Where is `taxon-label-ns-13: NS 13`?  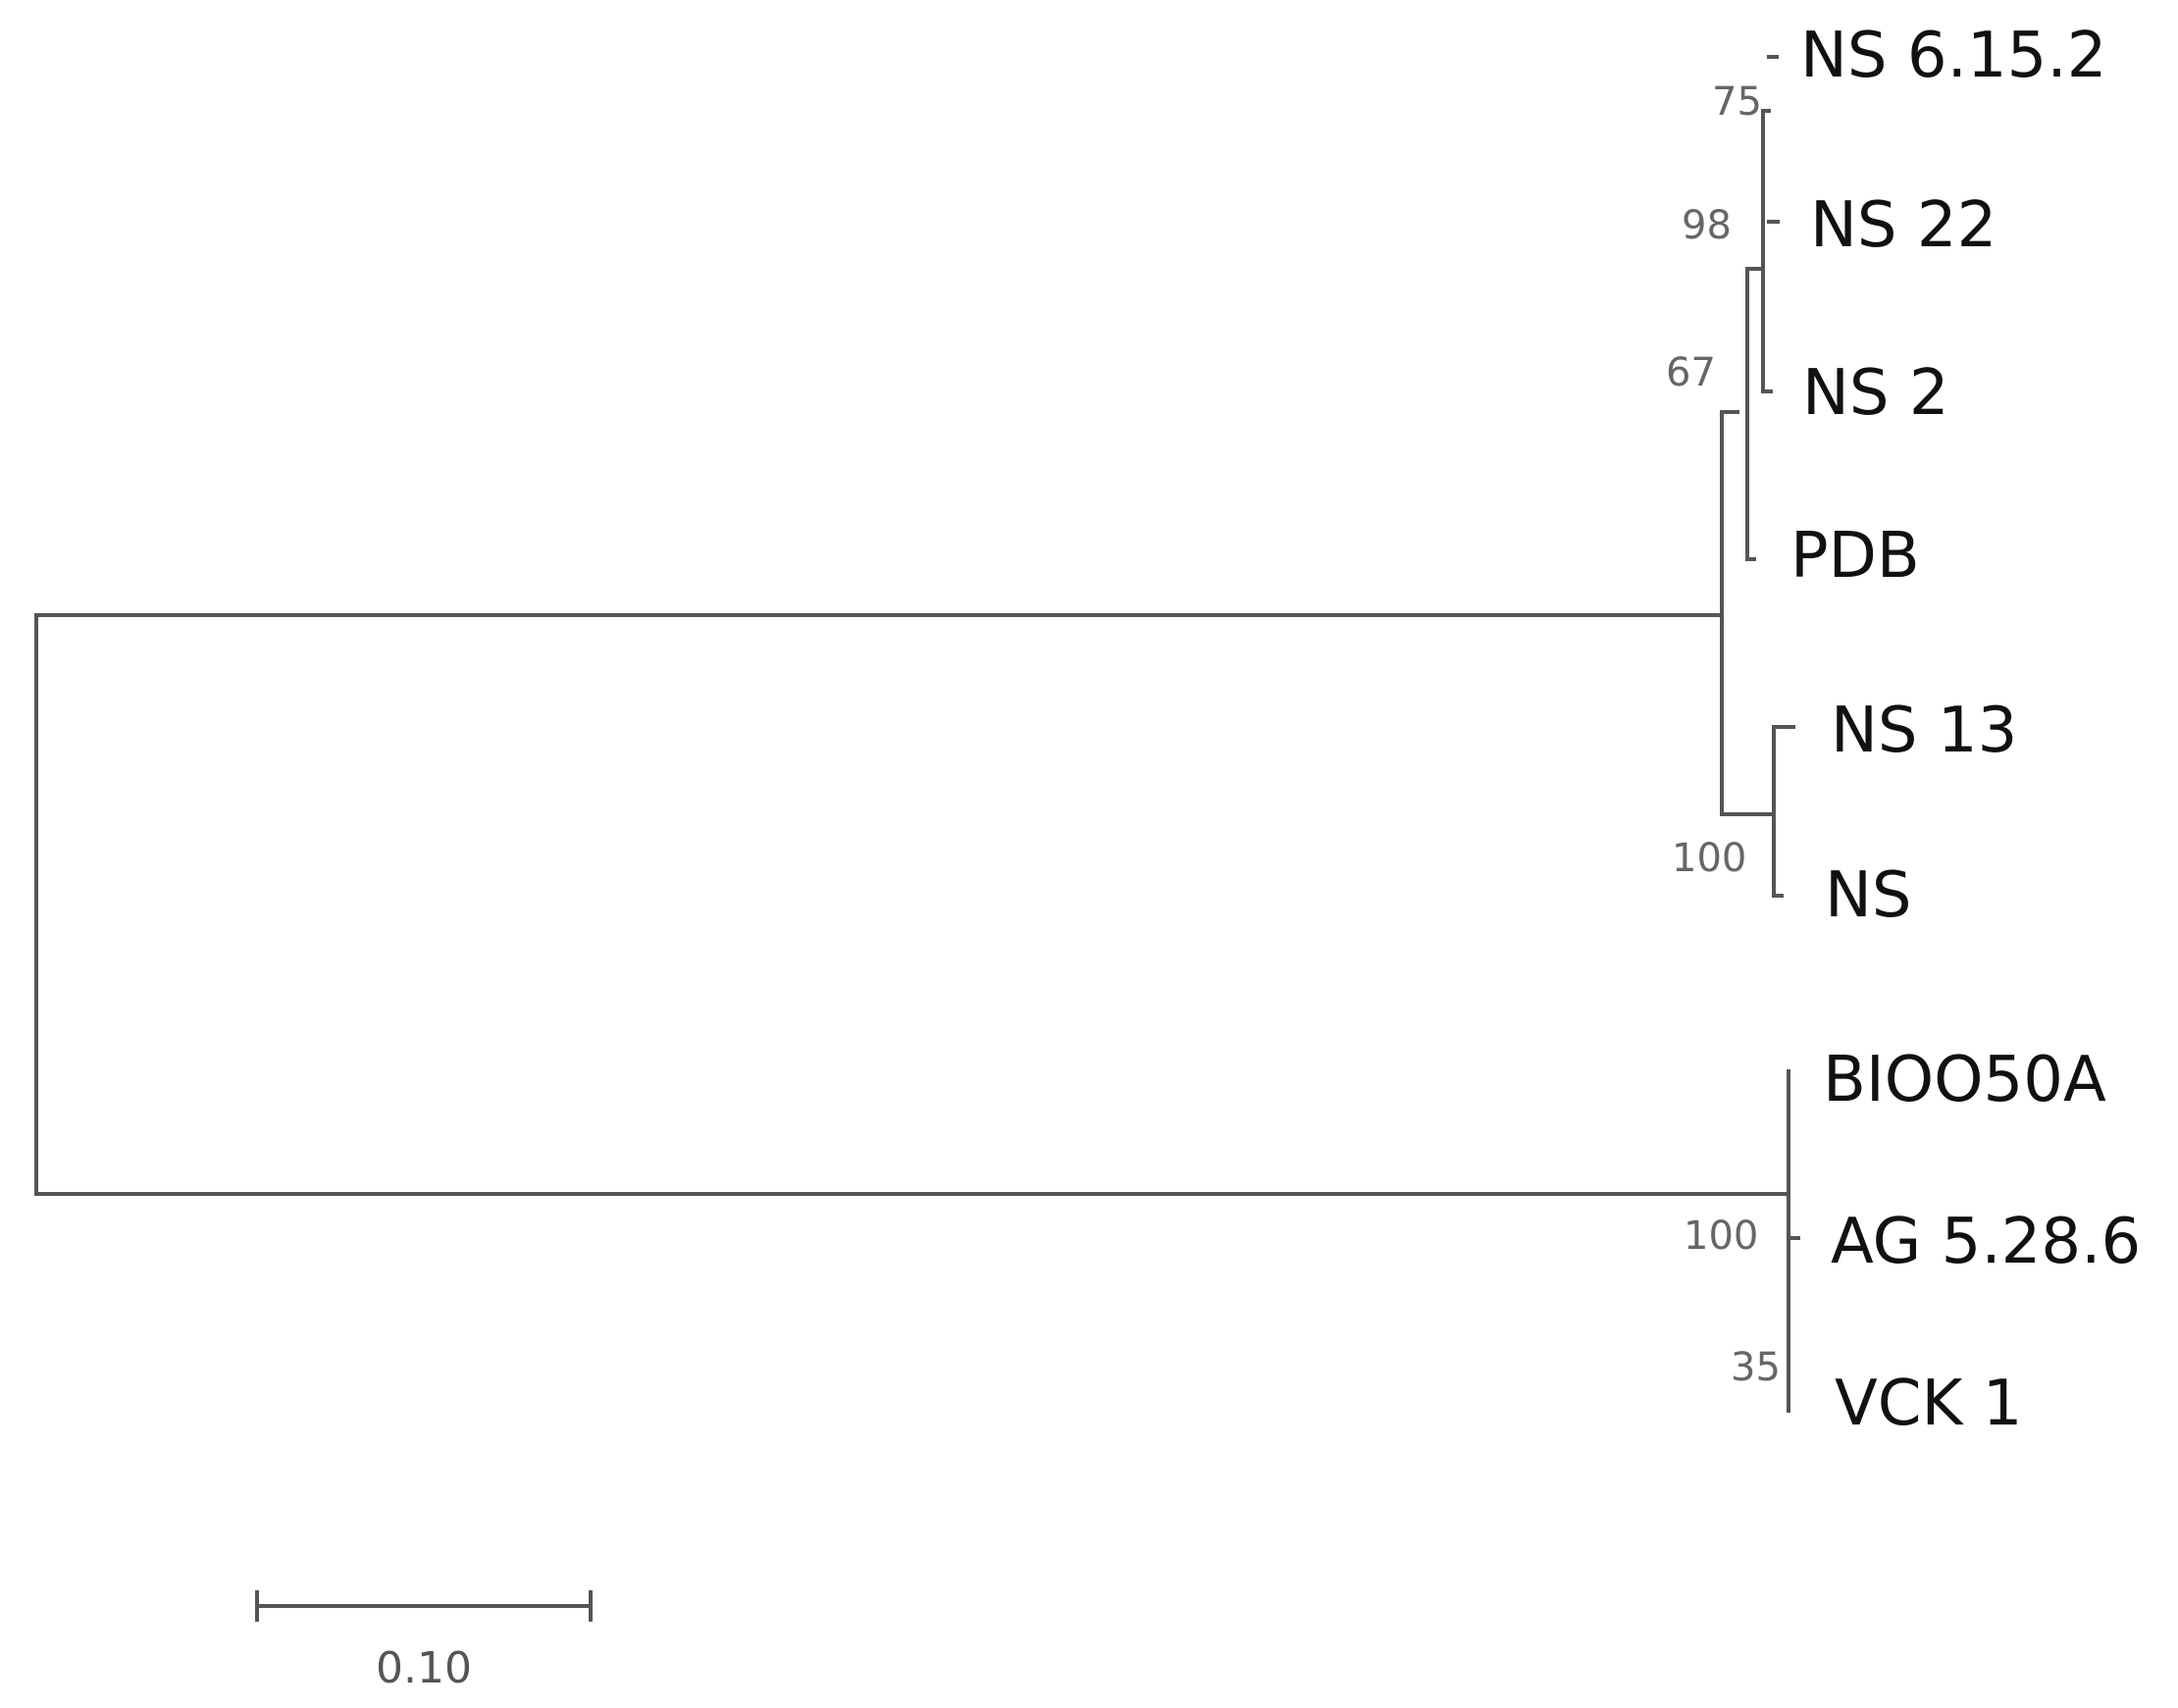 taxon-label-ns-13: NS 13 is located at coordinates (1924, 731).